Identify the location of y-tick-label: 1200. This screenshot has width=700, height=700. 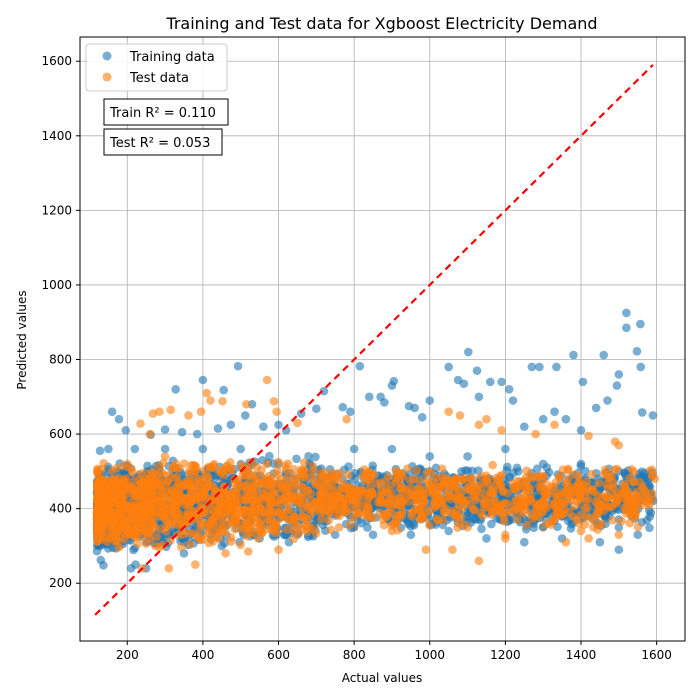
(56, 210).